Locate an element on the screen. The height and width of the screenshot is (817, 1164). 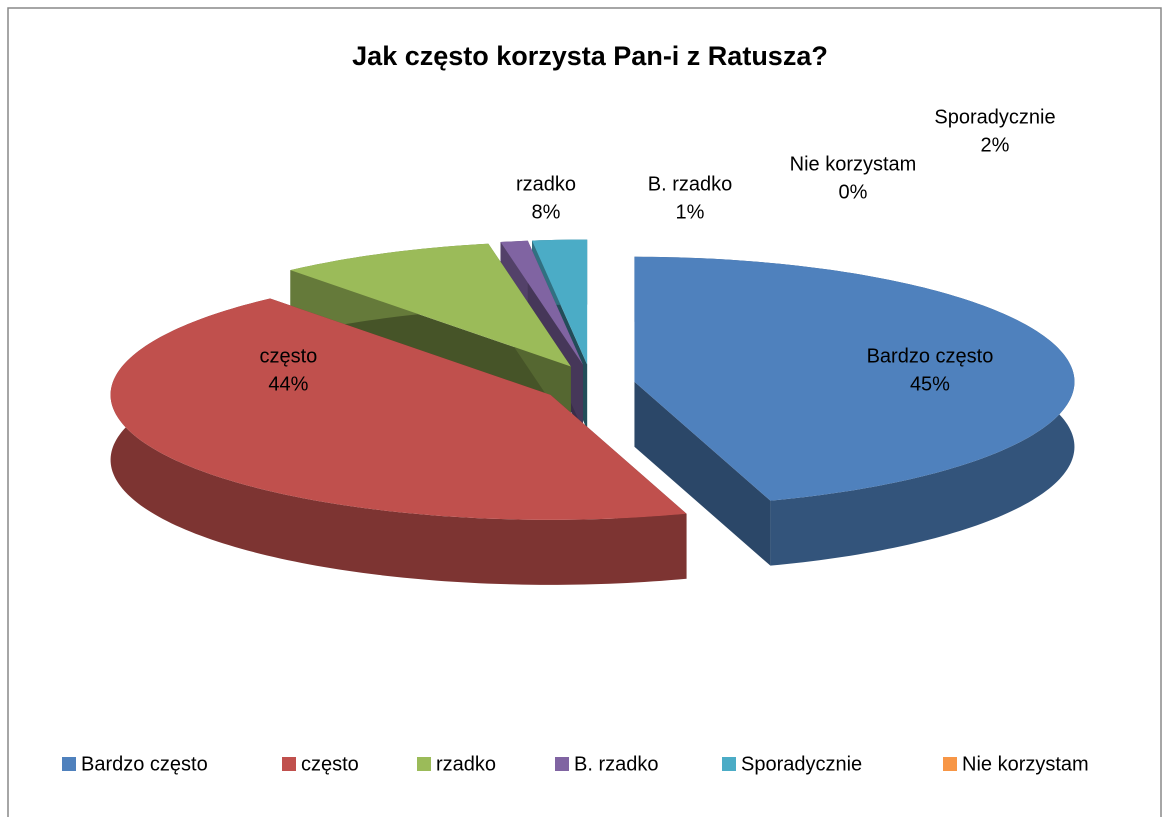
data-label: 1% is located at coordinates (690, 212).